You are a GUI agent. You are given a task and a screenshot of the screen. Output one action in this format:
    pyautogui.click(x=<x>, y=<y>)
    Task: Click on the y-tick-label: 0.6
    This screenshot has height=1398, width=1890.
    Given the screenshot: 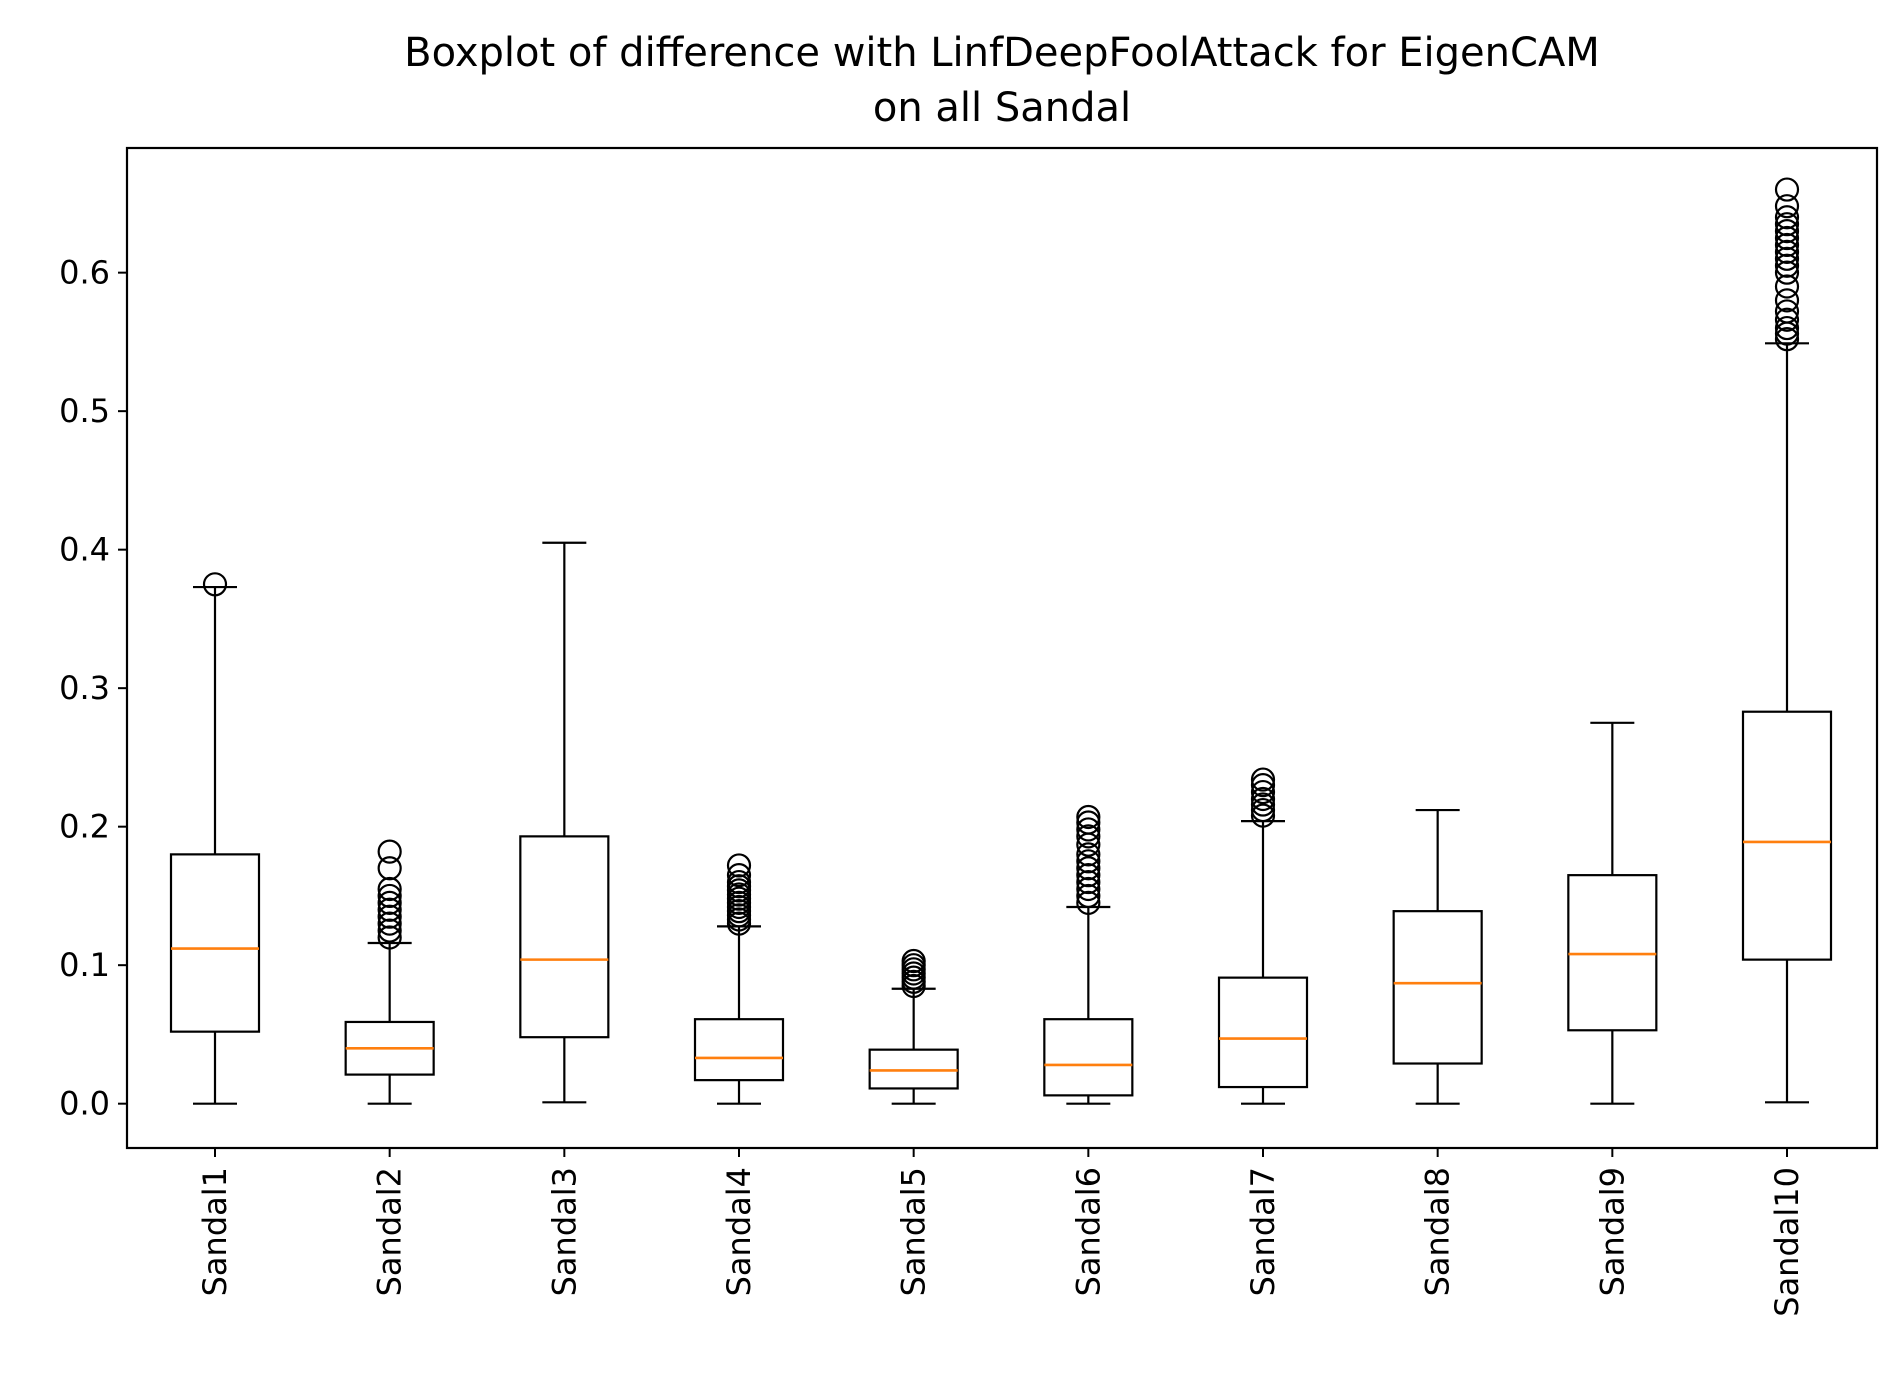 What is the action you would take?
    pyautogui.click(x=84, y=273)
    